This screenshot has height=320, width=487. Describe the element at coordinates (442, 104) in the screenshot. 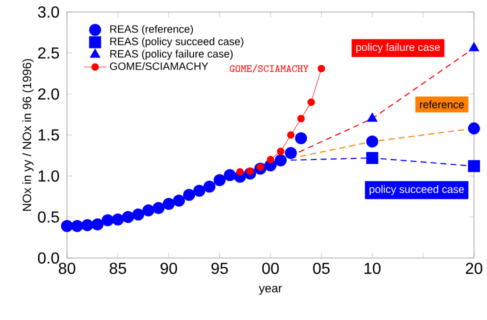

I see `series-label: reference` at that location.